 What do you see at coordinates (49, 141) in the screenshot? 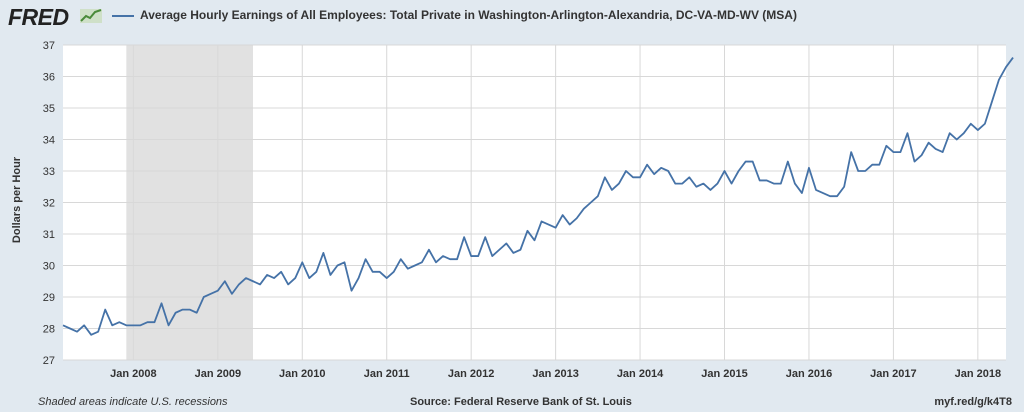
I see `y-tick-label: 34` at bounding box center [49, 141].